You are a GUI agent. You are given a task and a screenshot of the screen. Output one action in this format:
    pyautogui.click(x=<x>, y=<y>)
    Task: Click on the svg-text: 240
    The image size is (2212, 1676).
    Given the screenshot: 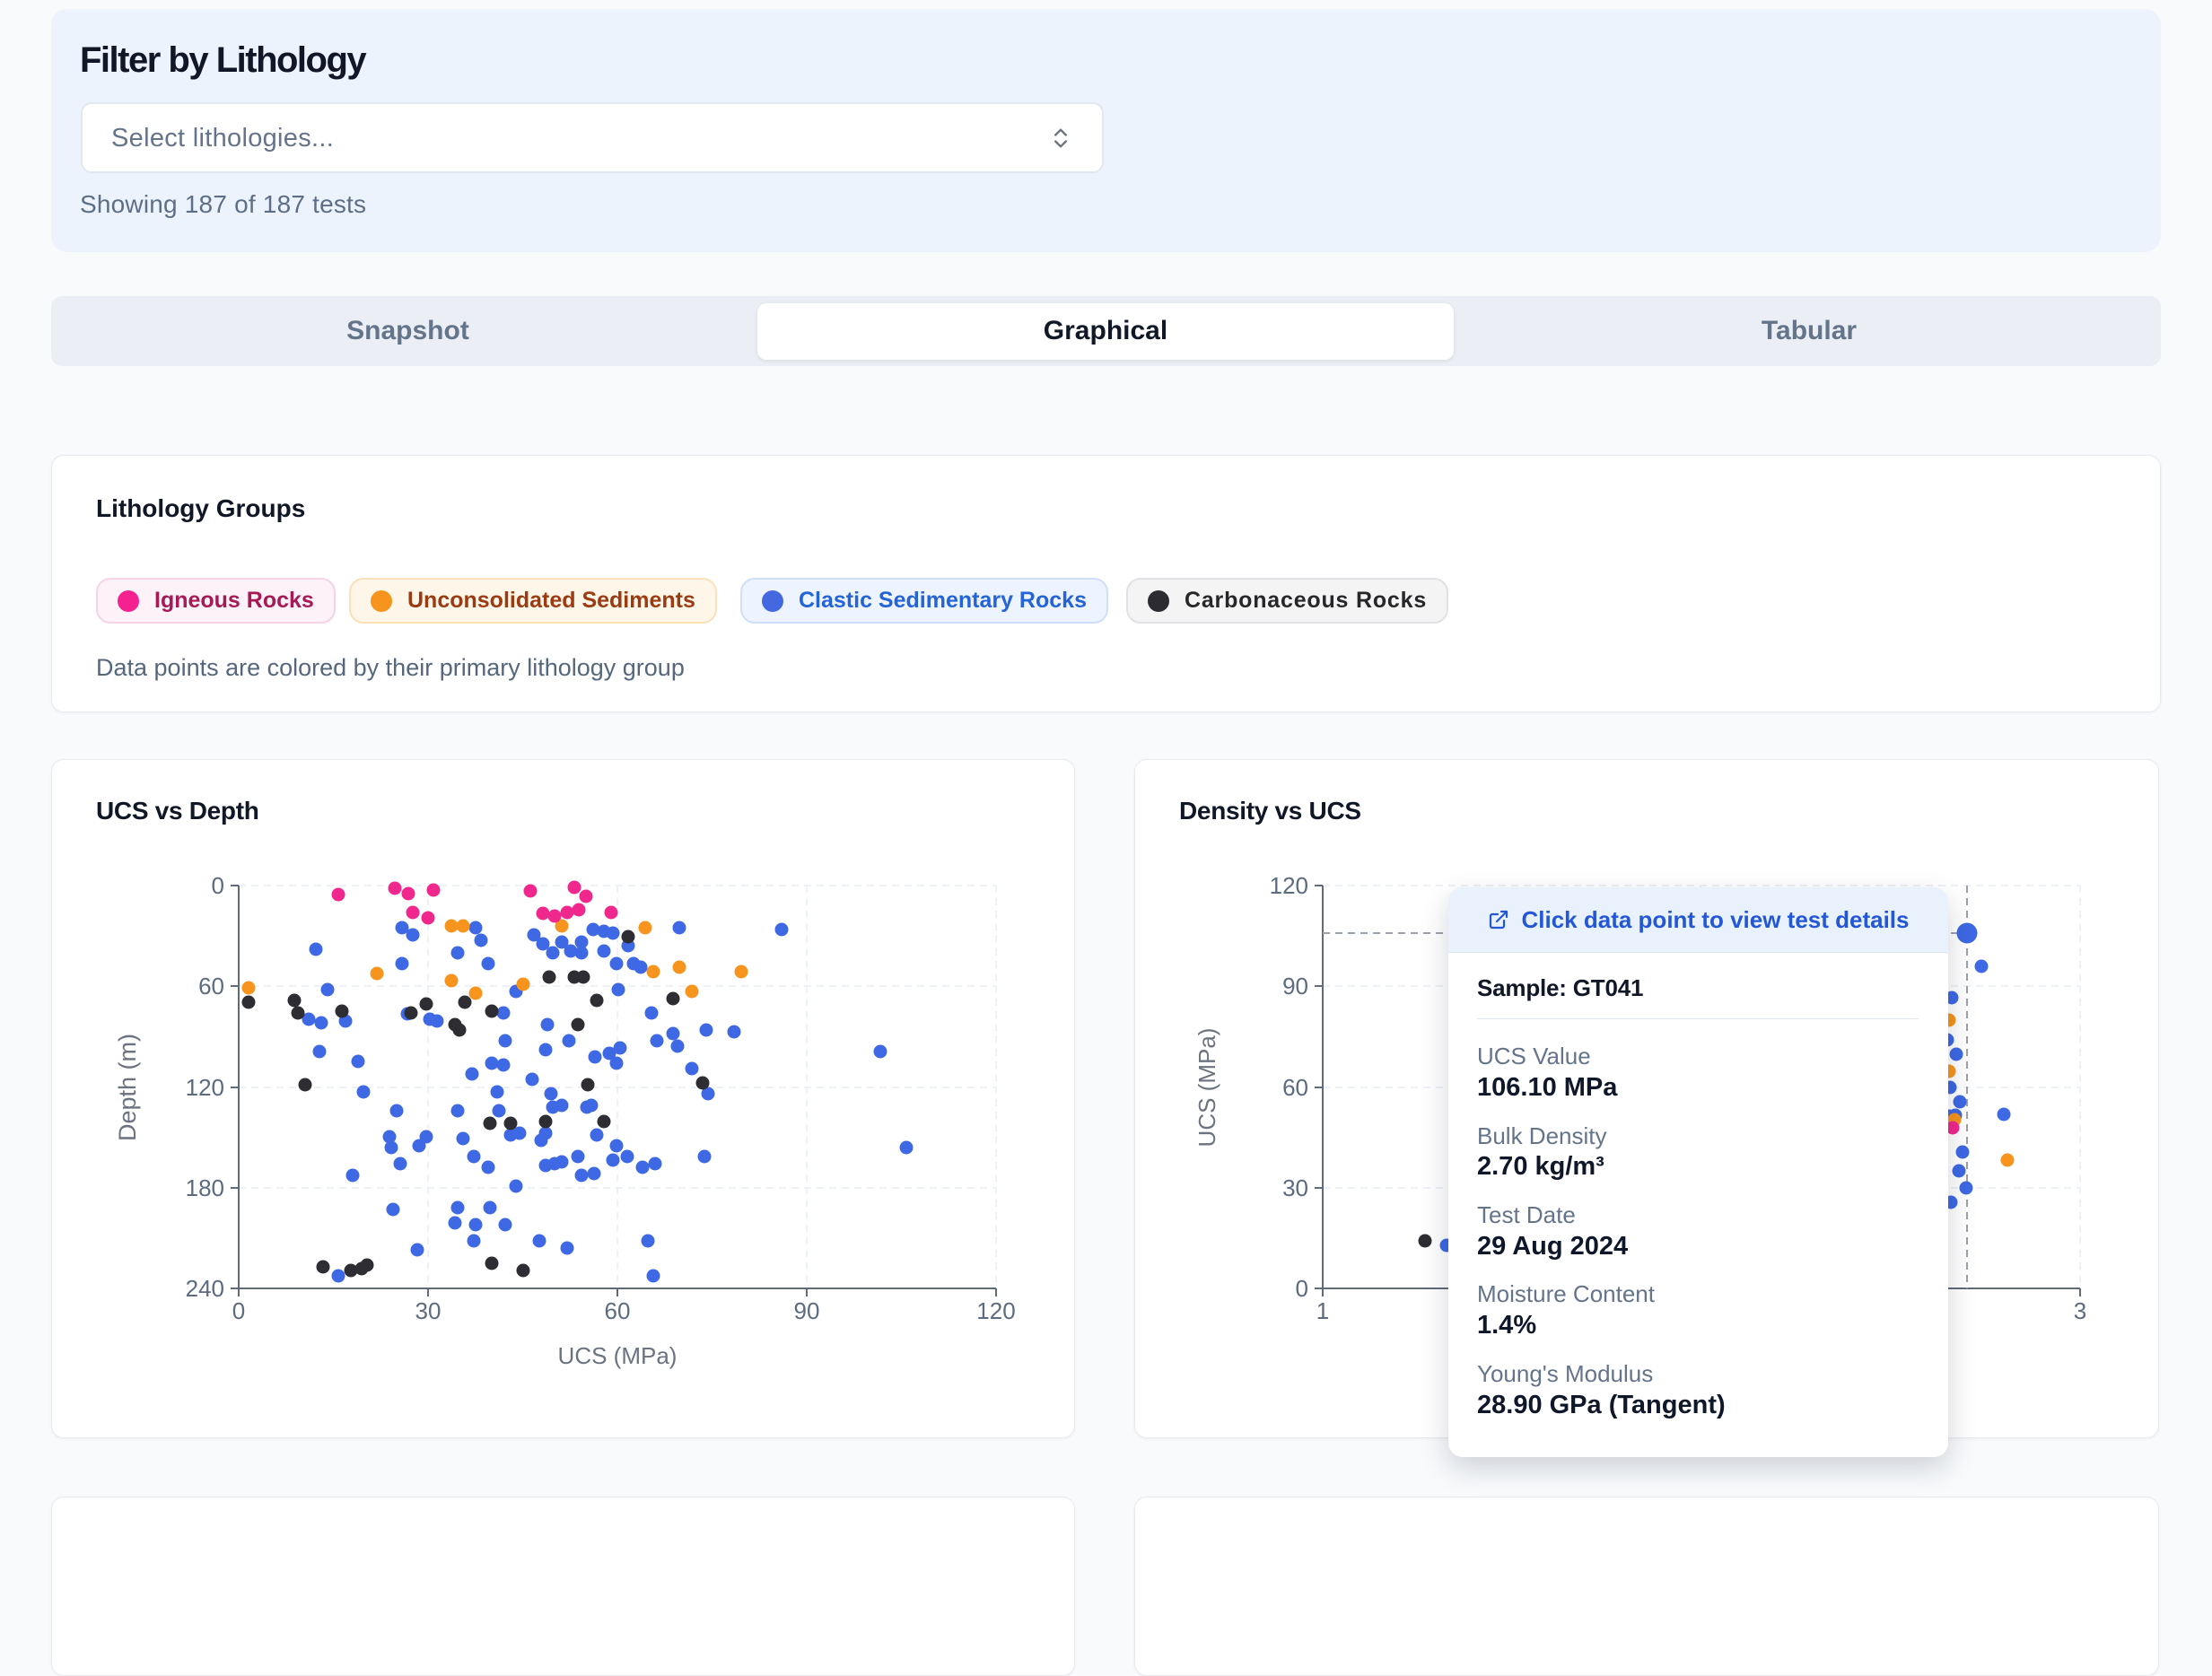 What is the action you would take?
    pyautogui.click(x=205, y=1288)
    